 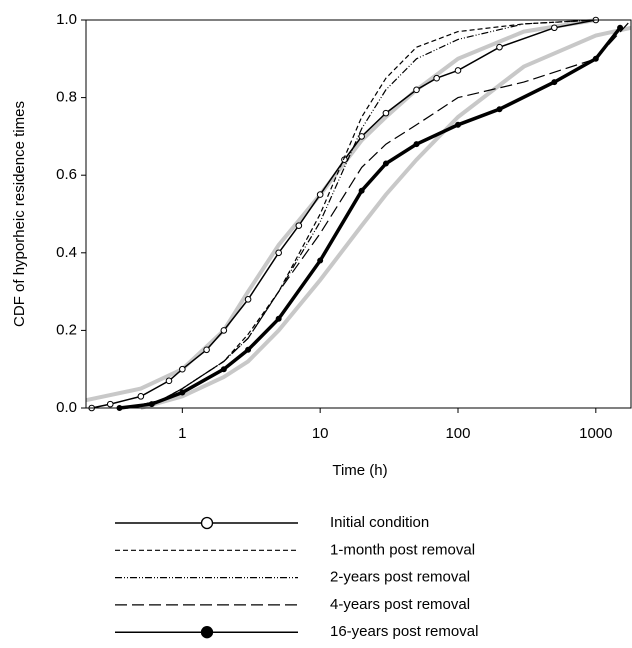 I want to click on y-tick-label: 1.0, so click(x=66, y=19).